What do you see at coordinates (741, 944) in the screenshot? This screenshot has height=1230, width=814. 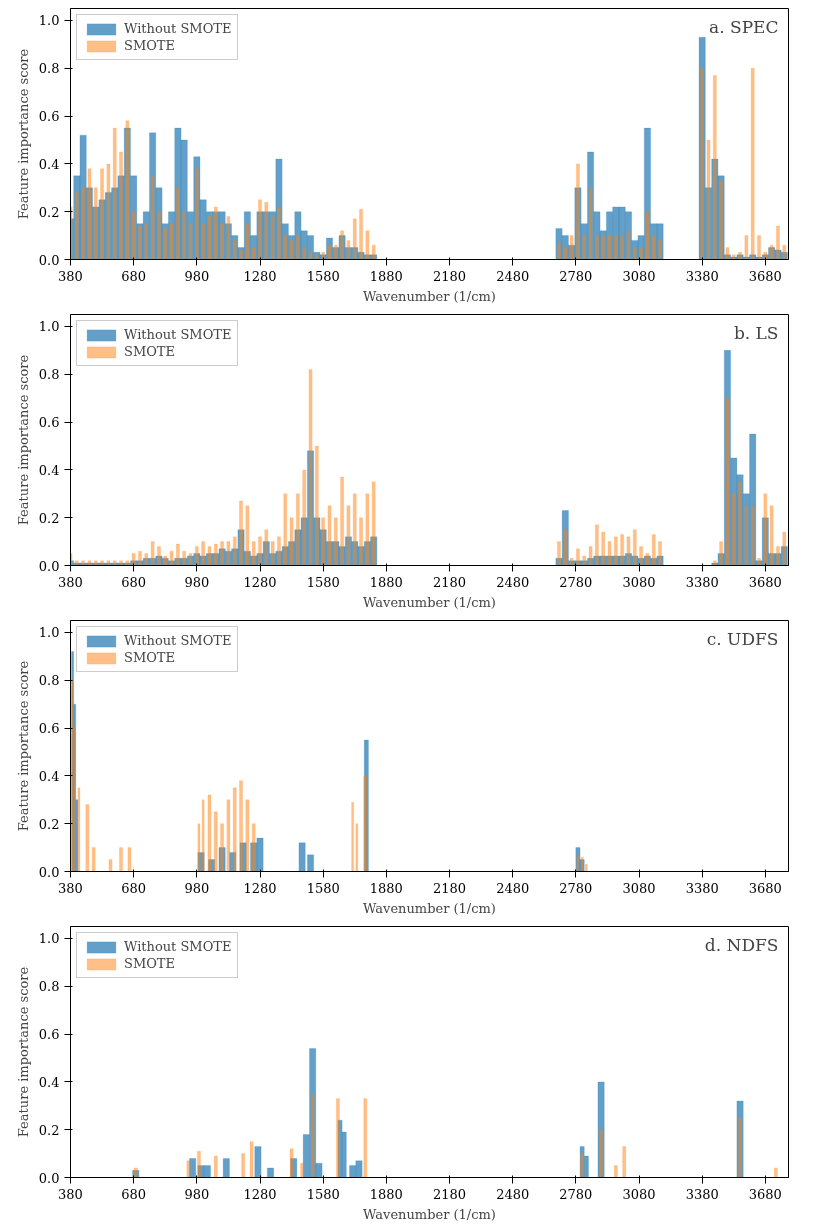 I see `text: d. NDFS` at bounding box center [741, 944].